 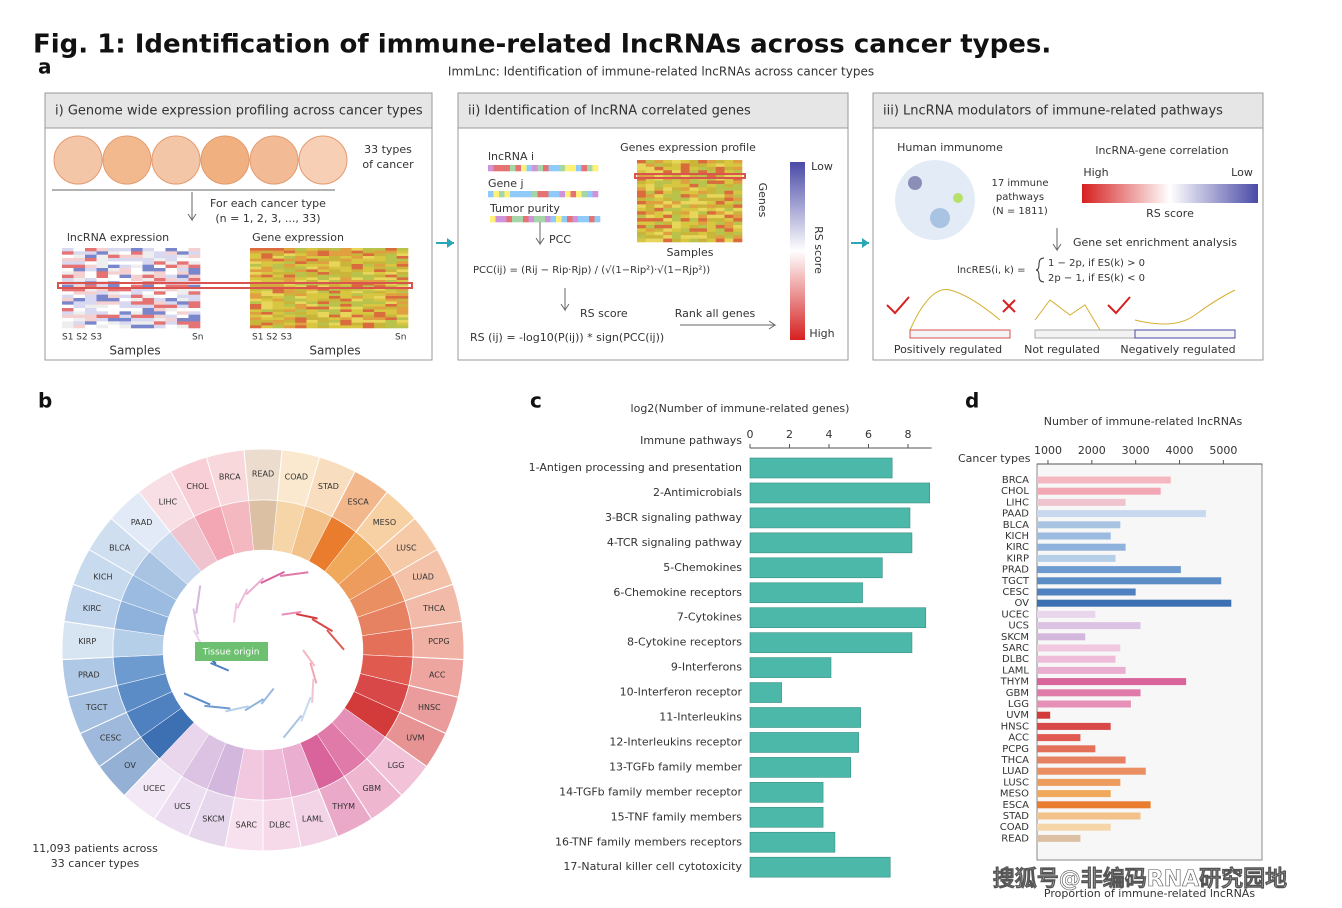 I want to click on cancer-label: LAML, so click(x=313, y=818).